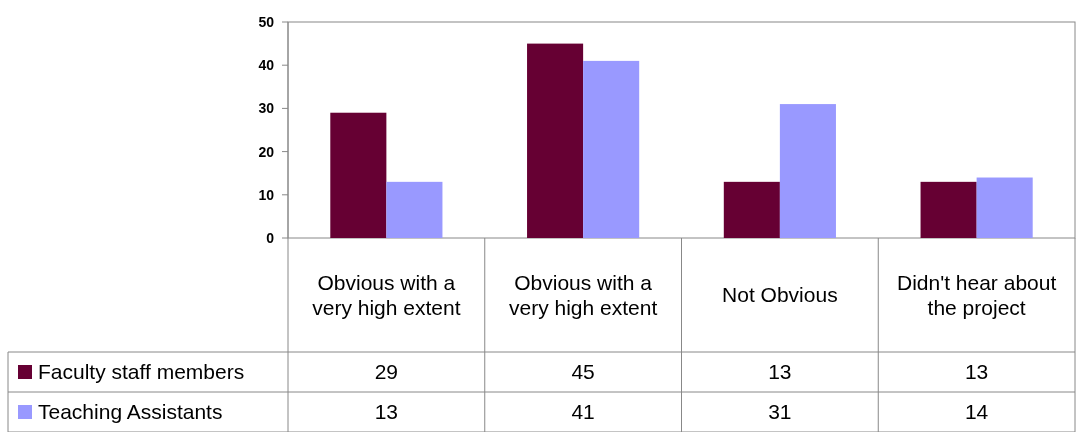 The height and width of the screenshot is (432, 1077). What do you see at coordinates (266, 108) in the screenshot?
I see `y-tick-label: 30` at bounding box center [266, 108].